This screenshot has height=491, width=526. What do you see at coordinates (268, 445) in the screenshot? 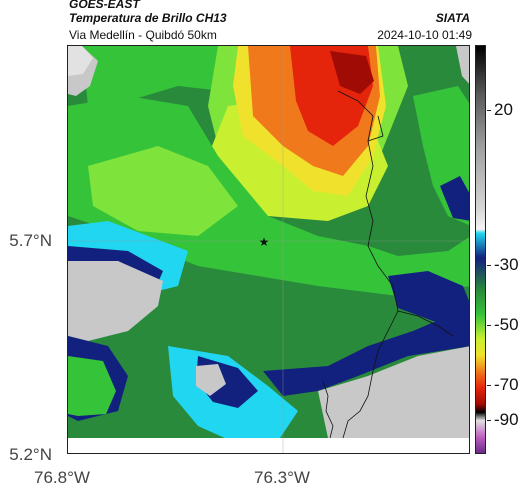
I see `map-bottom-strip` at bounding box center [268, 445].